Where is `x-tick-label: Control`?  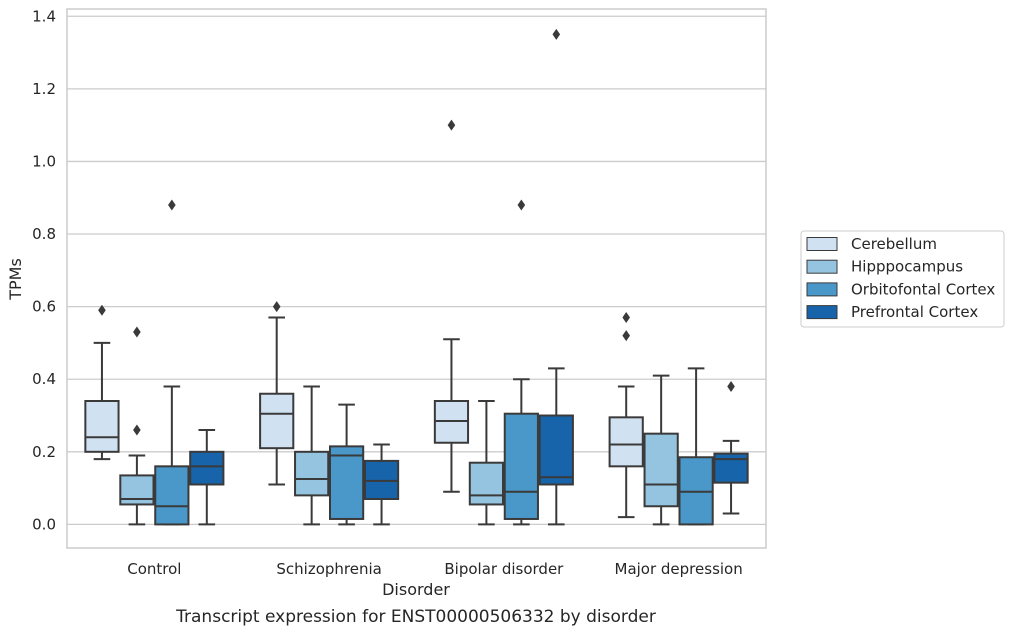 x-tick-label: Control is located at coordinates (154, 569).